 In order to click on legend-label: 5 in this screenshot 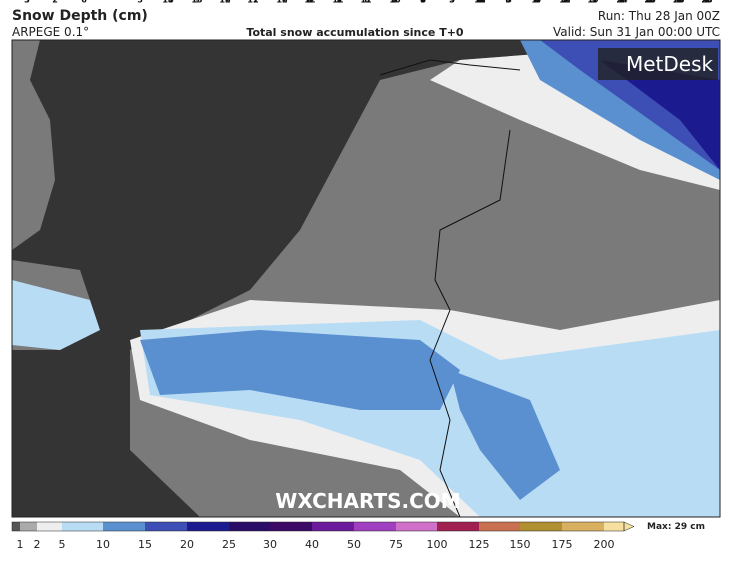, I will do `click(62, 544)`.